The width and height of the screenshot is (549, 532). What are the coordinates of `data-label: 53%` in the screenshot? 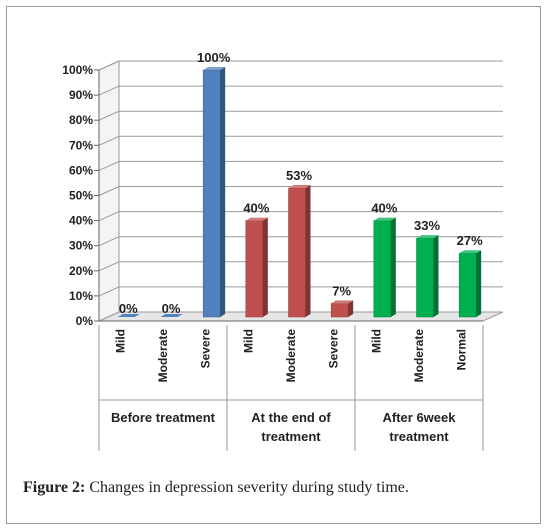 It's located at (299, 175).